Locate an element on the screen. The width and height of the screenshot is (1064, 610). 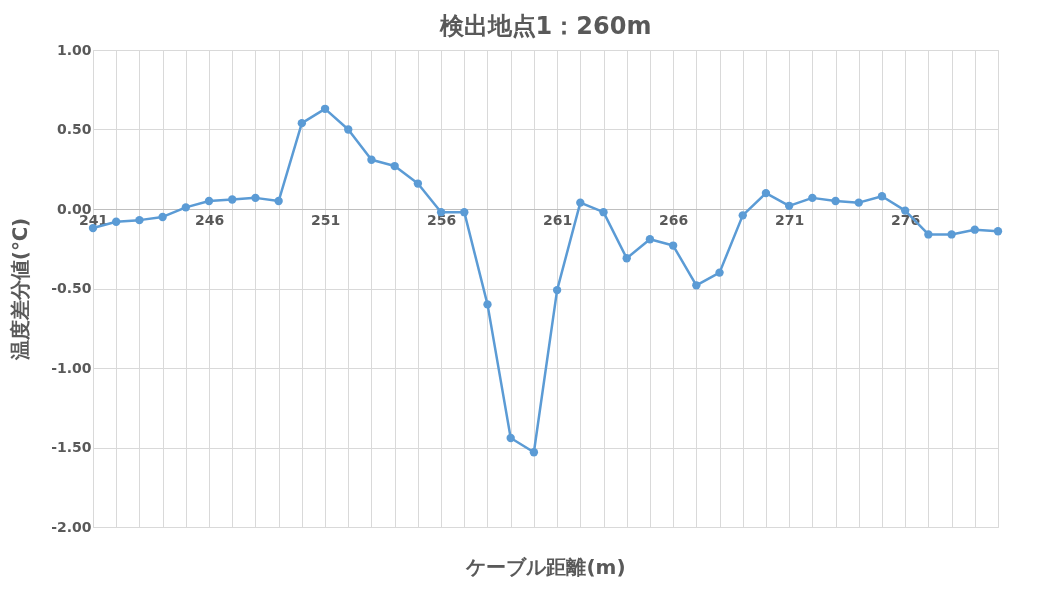
y-tick-label: -0.50 is located at coordinates (71, 288).